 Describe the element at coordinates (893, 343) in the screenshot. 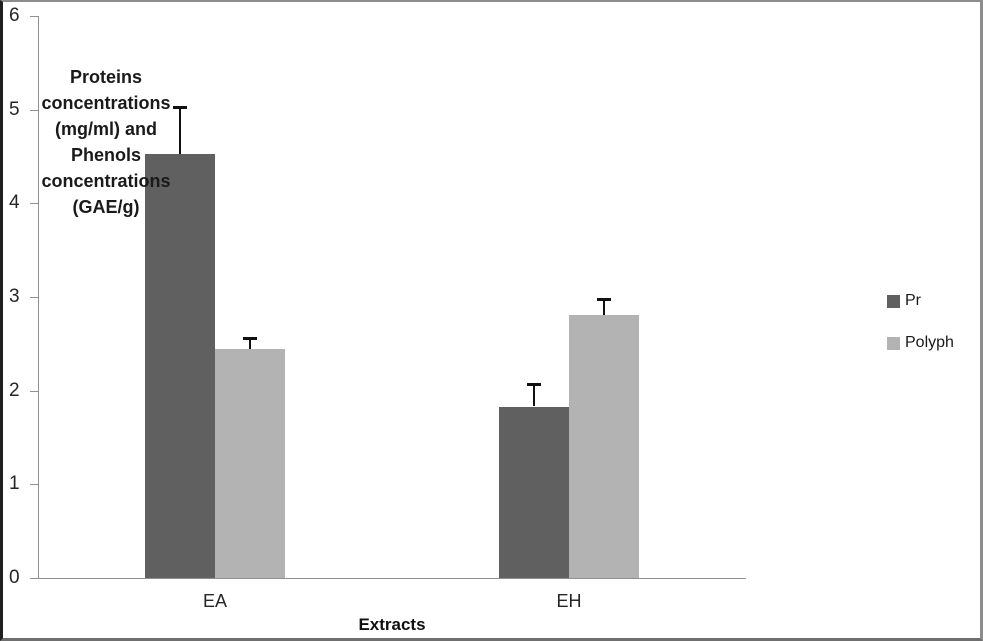

I see `legend-swatch-Polyph` at that location.